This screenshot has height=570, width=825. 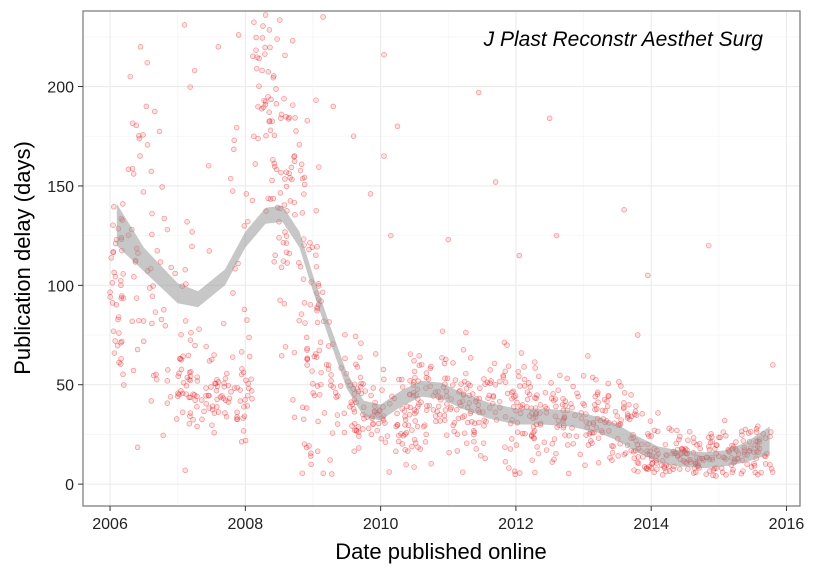 I want to click on x-tick-label: 2008, so click(x=246, y=524).